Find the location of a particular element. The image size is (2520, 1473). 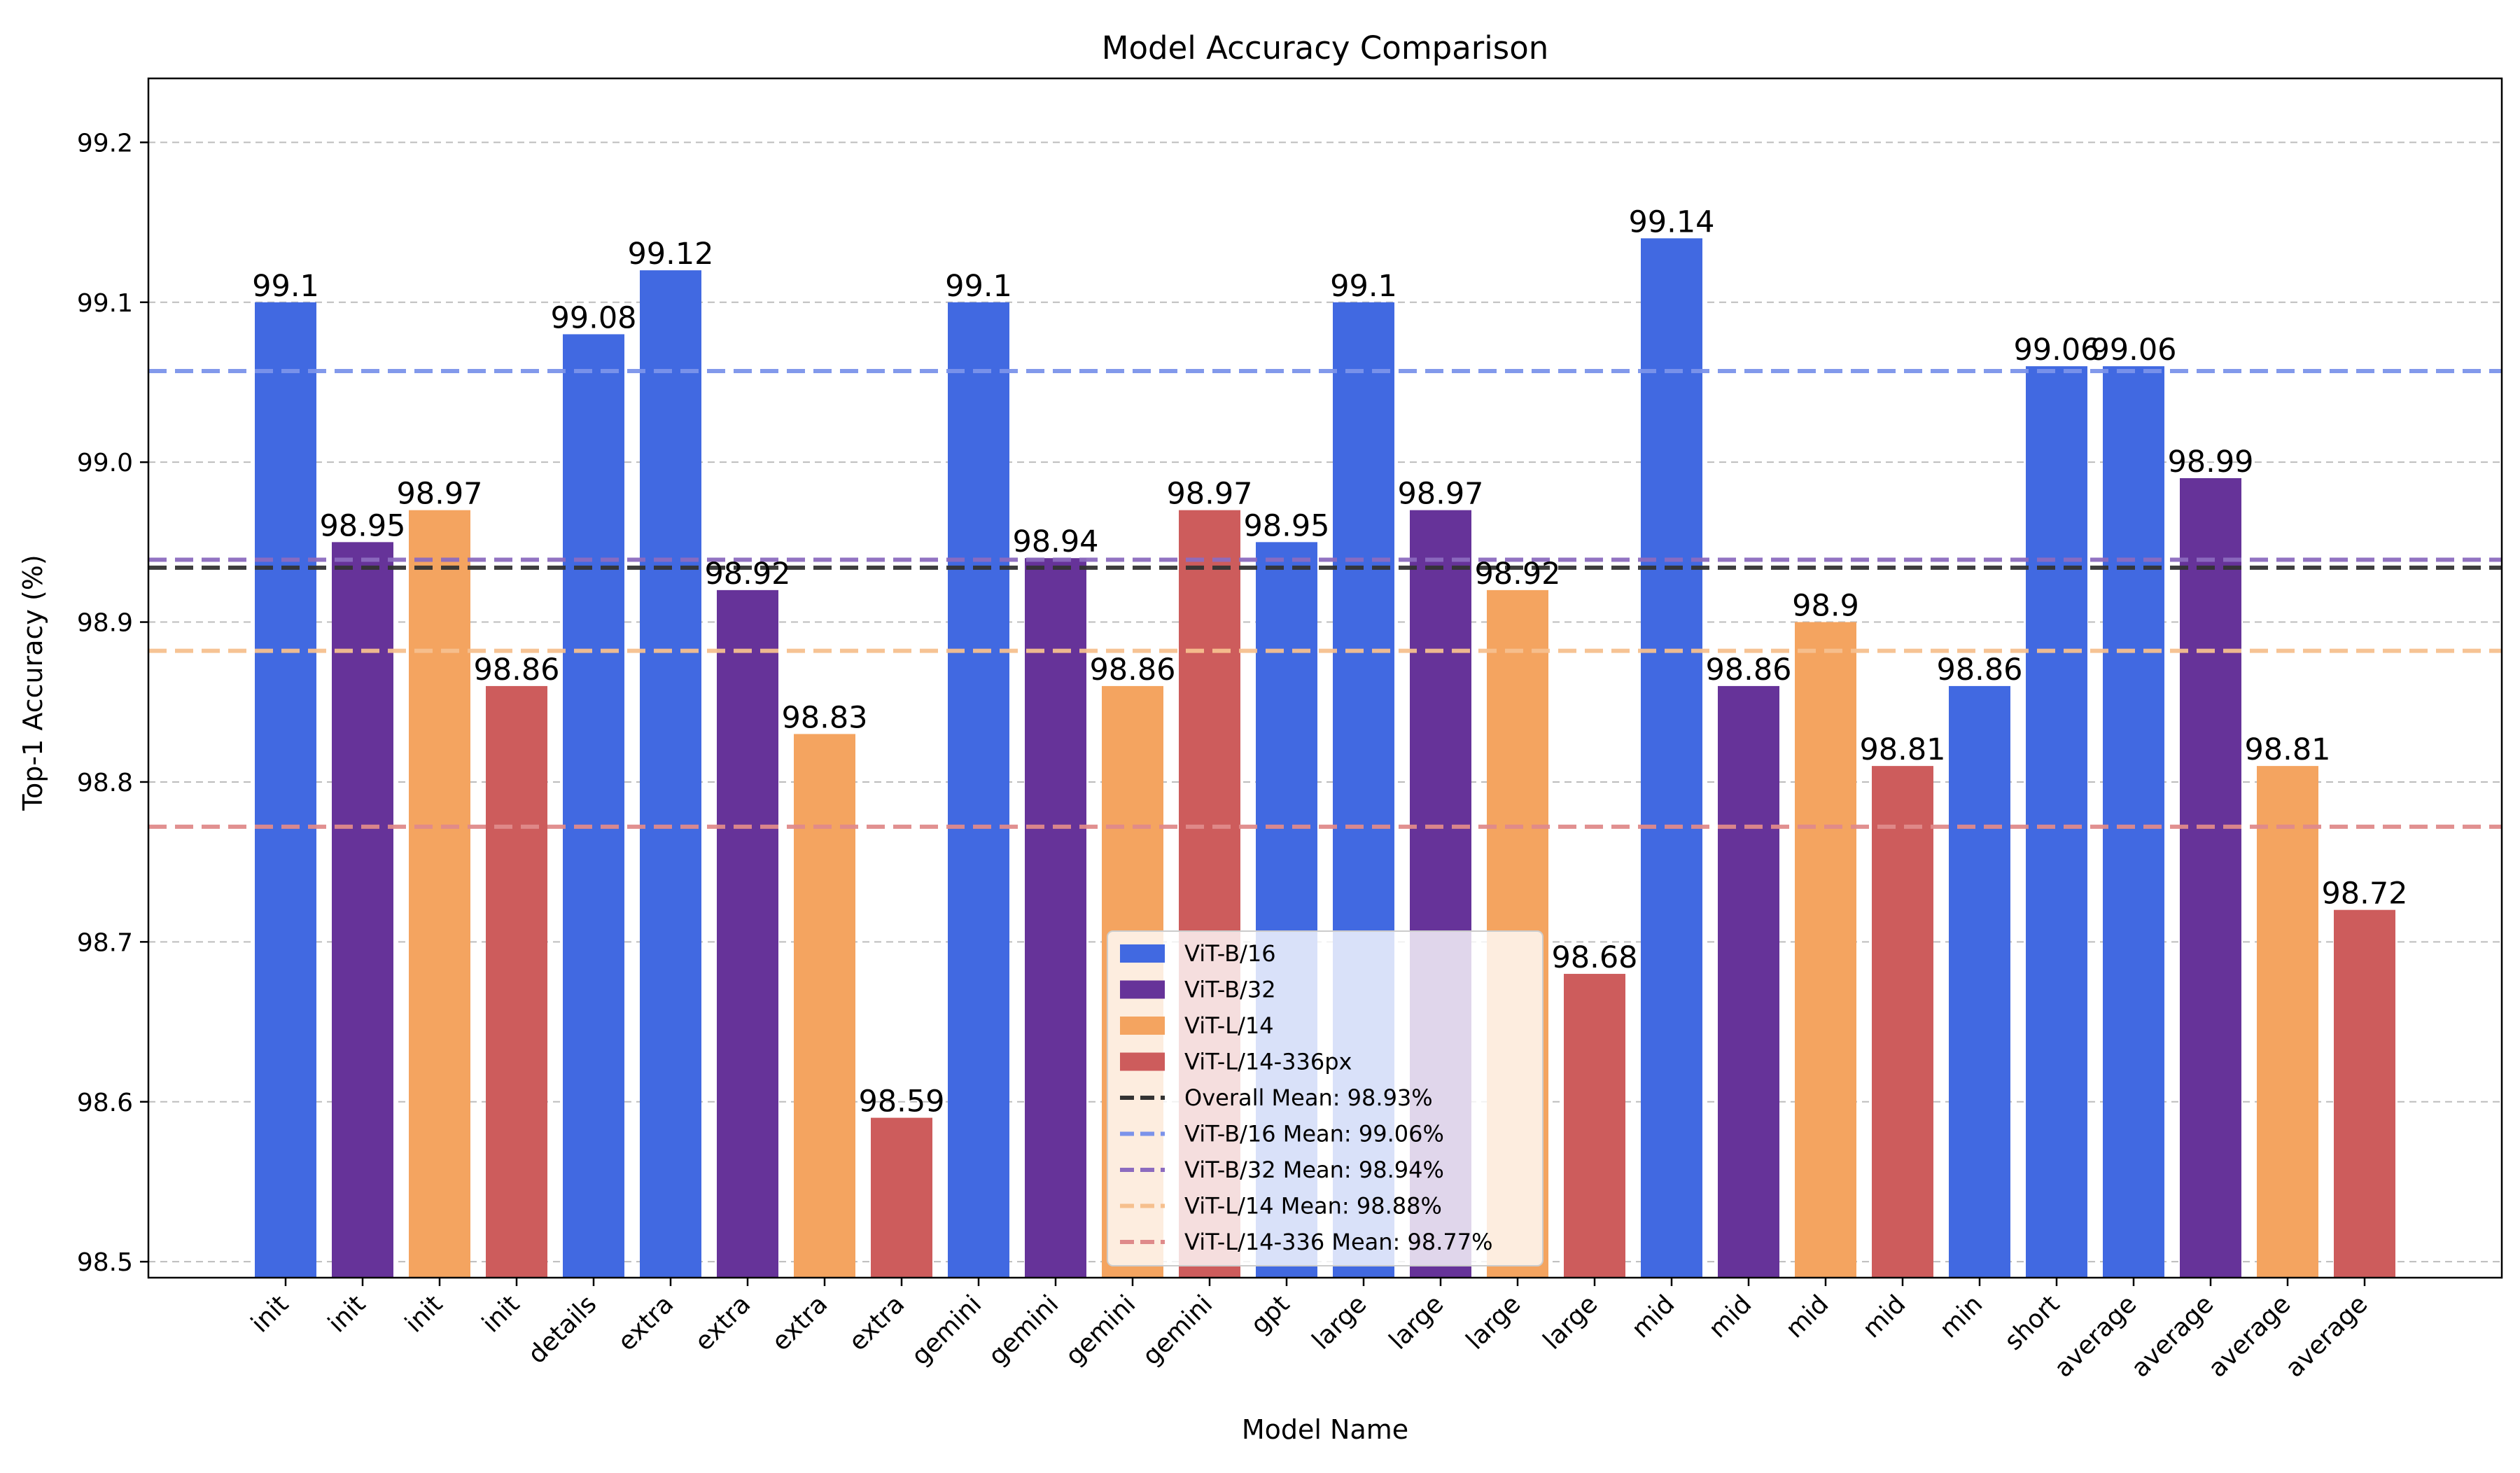

legend-label: Overall Mean: 98.93% is located at coordinates (1308, 1097).